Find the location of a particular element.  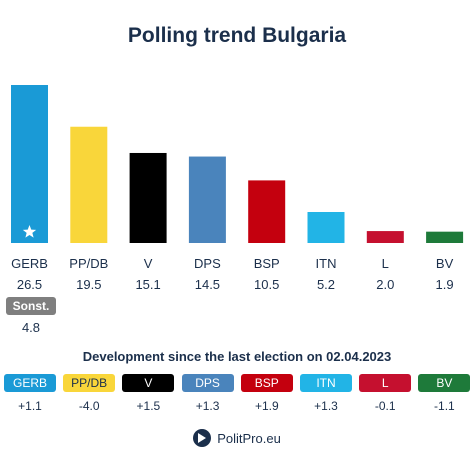

bar-bv is located at coordinates (445, 237).